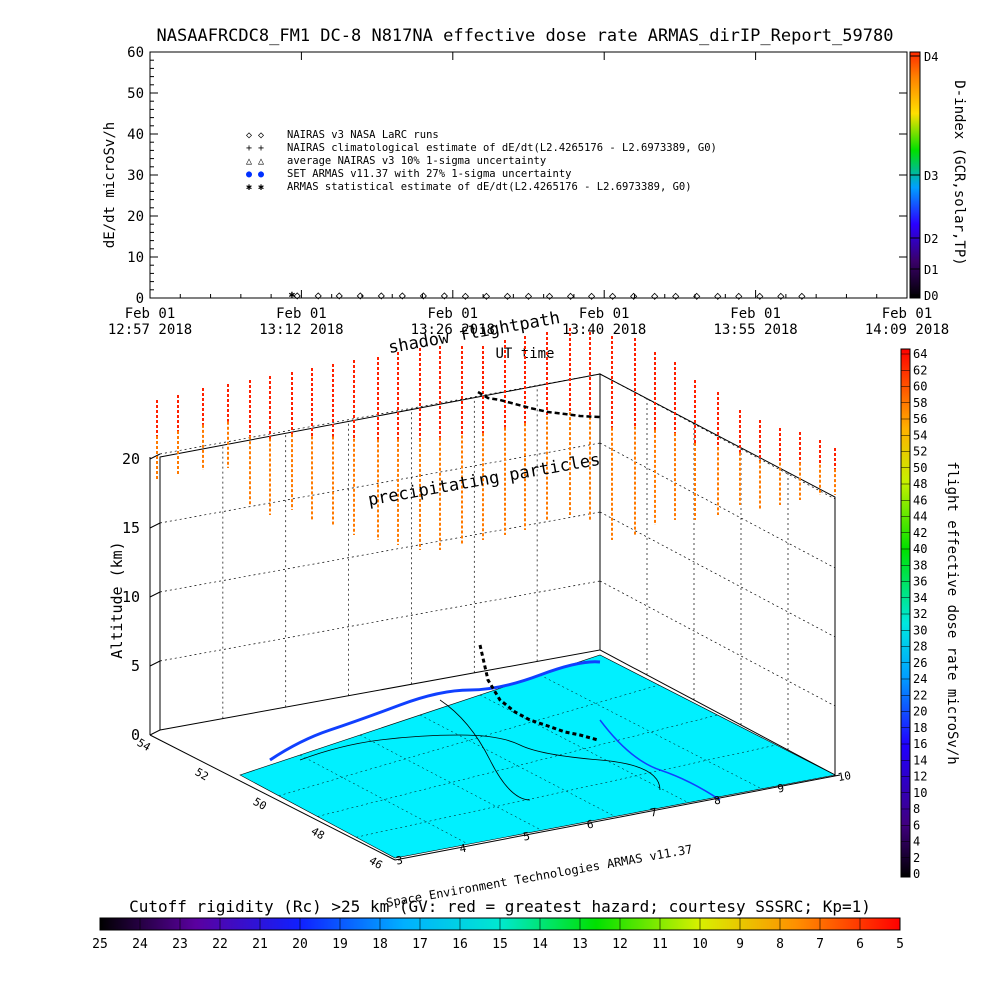 The height and width of the screenshot is (1000, 1000). Describe the element at coordinates (755, 330) in the screenshot. I see `top-x-tick-label-time: 13:55 2018` at that location.